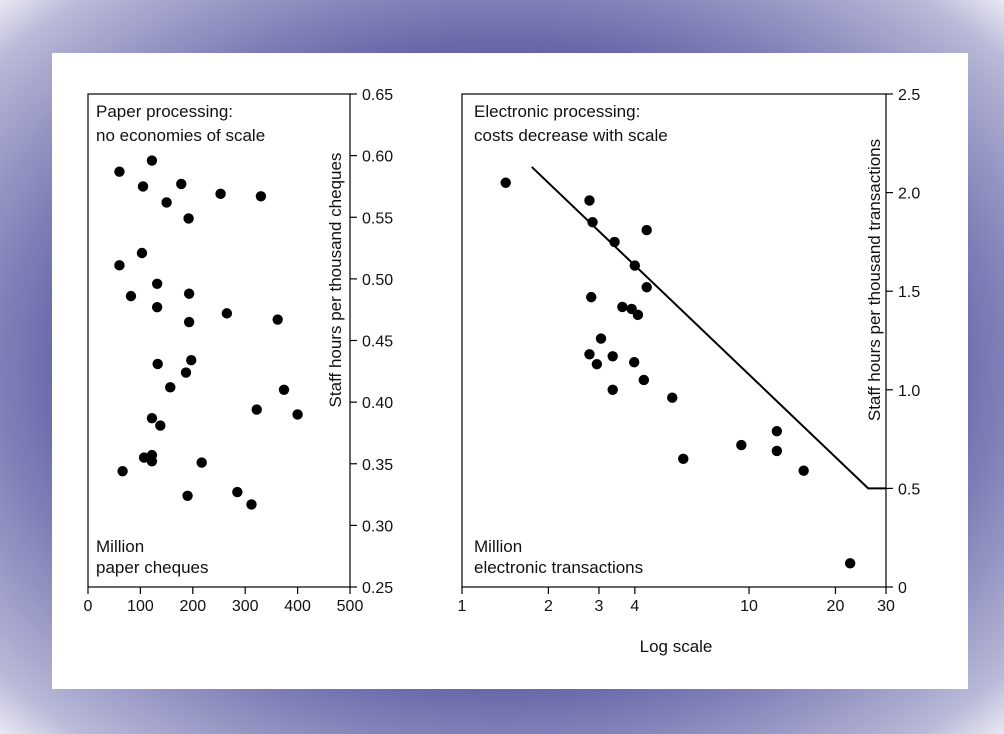 This screenshot has height=734, width=1004. I want to click on paper-y-tick-label: 0.30, so click(377, 526).